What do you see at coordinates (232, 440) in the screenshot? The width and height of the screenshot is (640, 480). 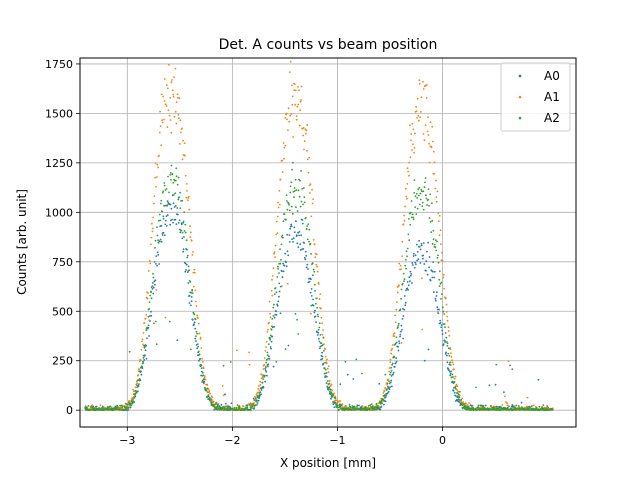 I see `x-tick-label: −2` at bounding box center [232, 440].